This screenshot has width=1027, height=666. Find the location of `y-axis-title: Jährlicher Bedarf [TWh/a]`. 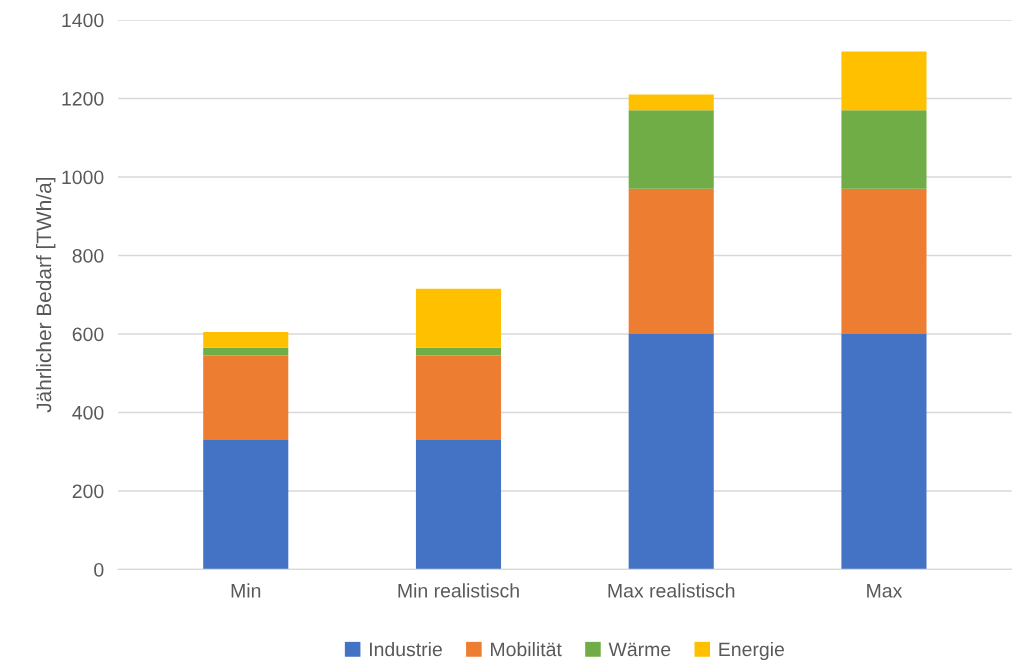

y-axis-title: Jährlicher Bedarf [TWh/a] is located at coordinates (45, 295).